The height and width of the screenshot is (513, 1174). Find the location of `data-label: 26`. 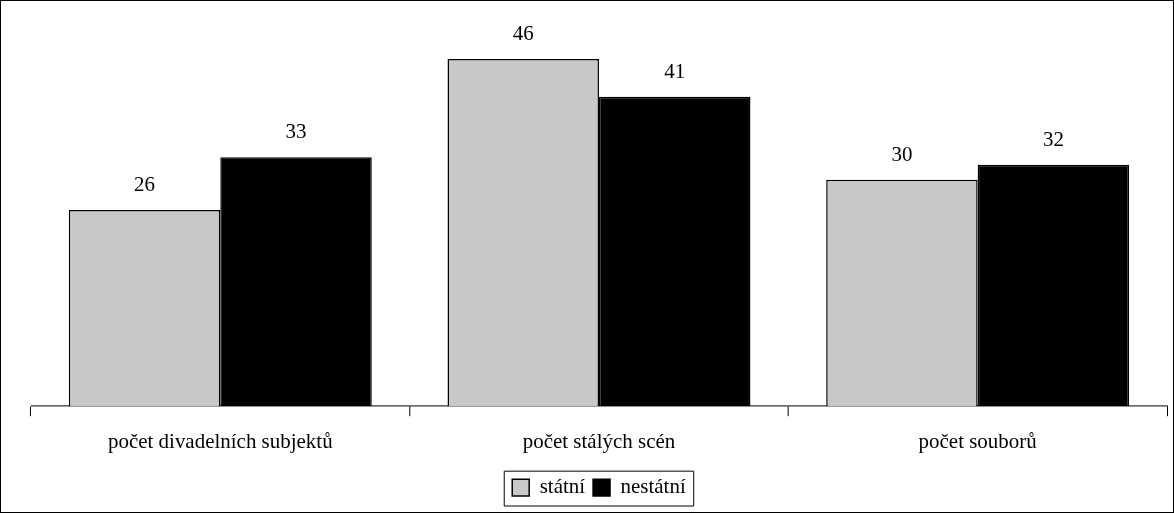

data-label: 26 is located at coordinates (145, 184).